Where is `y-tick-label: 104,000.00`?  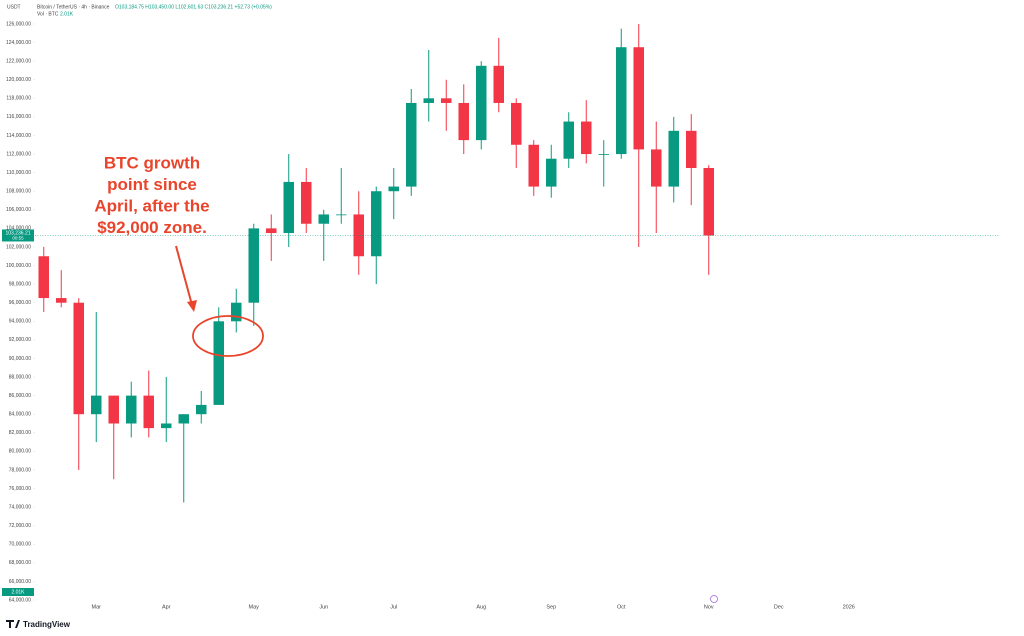
y-tick-label: 104,000.00 is located at coordinates (18, 229).